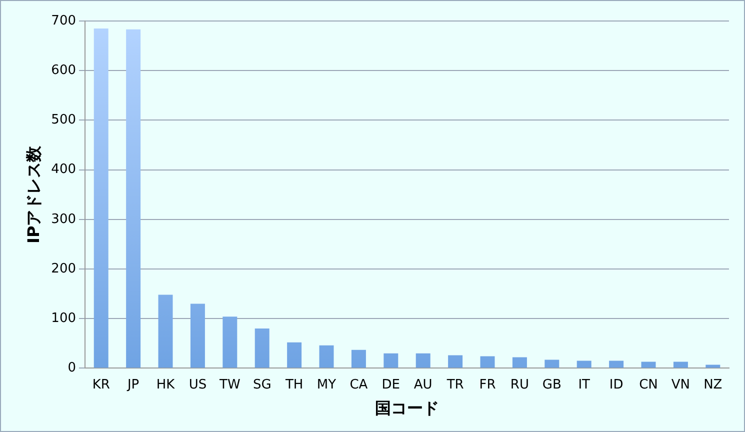 The width and height of the screenshot is (745, 432). Describe the element at coordinates (552, 384) in the screenshot. I see `x-tick-label: GB` at that location.